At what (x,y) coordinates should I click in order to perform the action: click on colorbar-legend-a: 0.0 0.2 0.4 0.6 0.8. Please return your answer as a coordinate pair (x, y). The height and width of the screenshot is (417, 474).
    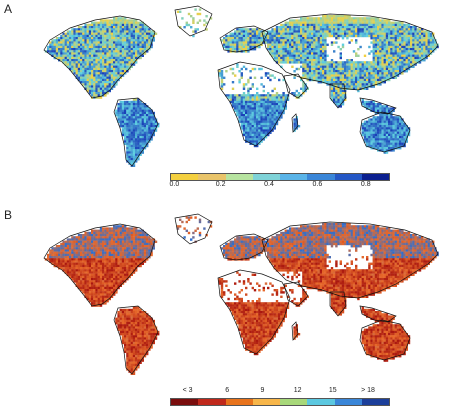
    Looking at the image, I should click on (280, 182).